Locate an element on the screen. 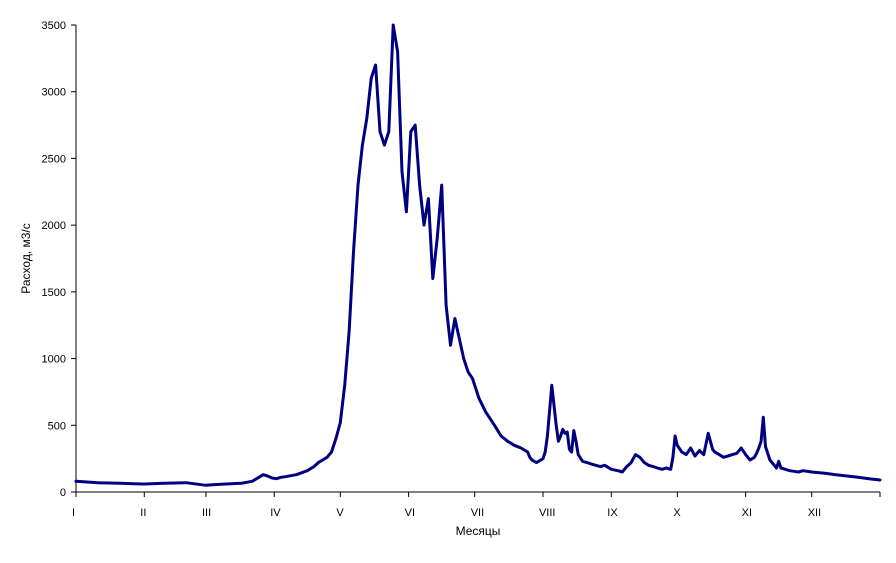  y-tick-label: 1500 is located at coordinates (54, 293).